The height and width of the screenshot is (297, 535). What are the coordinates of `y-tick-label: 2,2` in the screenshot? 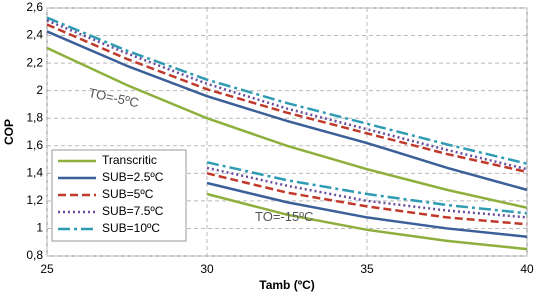 It's located at (34, 62).